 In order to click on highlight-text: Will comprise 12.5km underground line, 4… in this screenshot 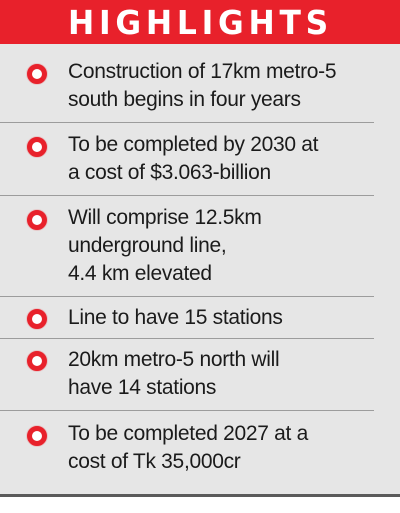, I will do `click(165, 245)`.